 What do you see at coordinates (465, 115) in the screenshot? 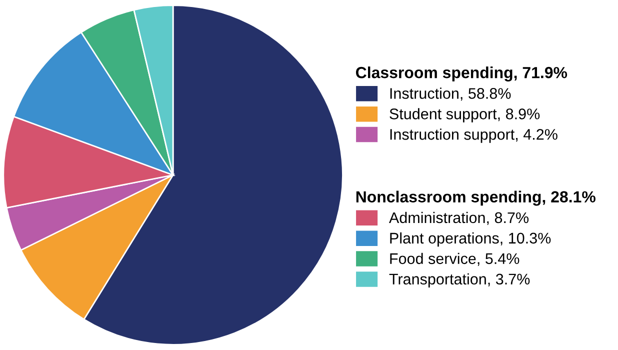
I see `legend-label: Student support, 8.9%` at bounding box center [465, 115].